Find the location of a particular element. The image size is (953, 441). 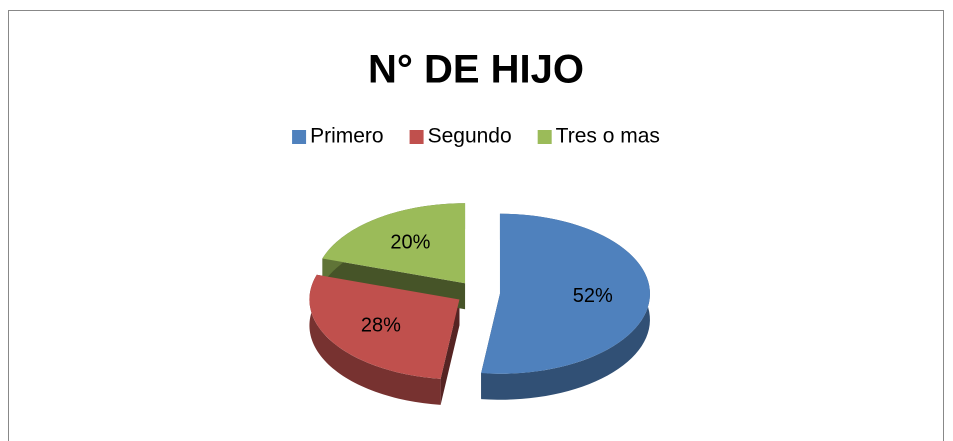

slice-face is located at coordinates (450, 352).